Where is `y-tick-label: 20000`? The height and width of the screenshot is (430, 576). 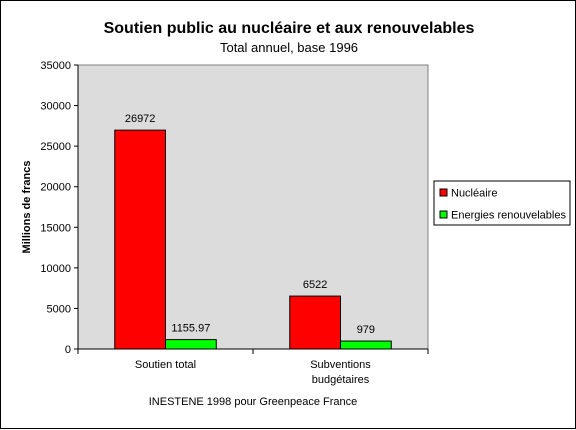
y-tick-label: 20000 is located at coordinates (55, 188).